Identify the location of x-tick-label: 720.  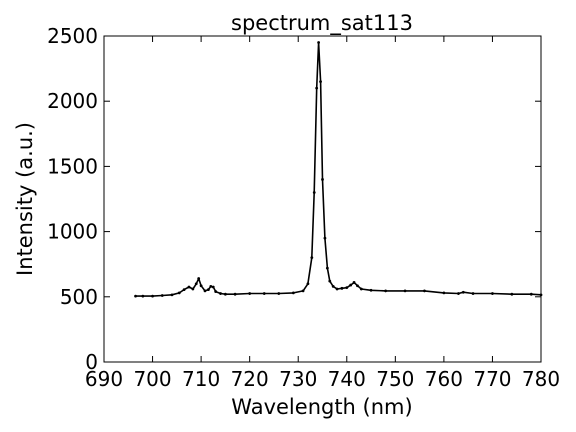
(250, 379).